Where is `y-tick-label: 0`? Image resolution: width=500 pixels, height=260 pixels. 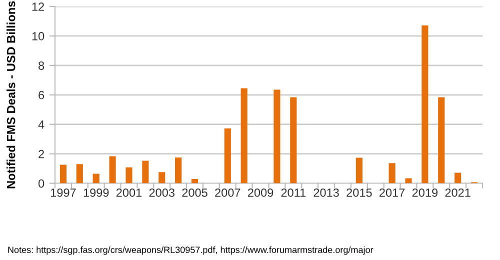
y-tick-label: 0 is located at coordinates (41, 183).